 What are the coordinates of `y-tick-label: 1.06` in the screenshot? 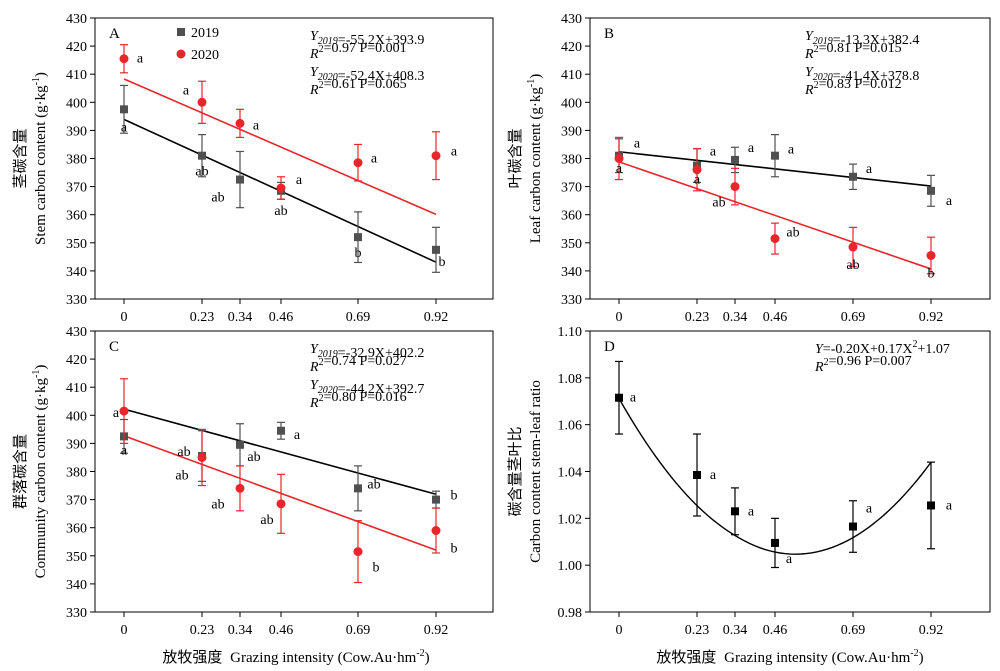 It's located at (570, 426).